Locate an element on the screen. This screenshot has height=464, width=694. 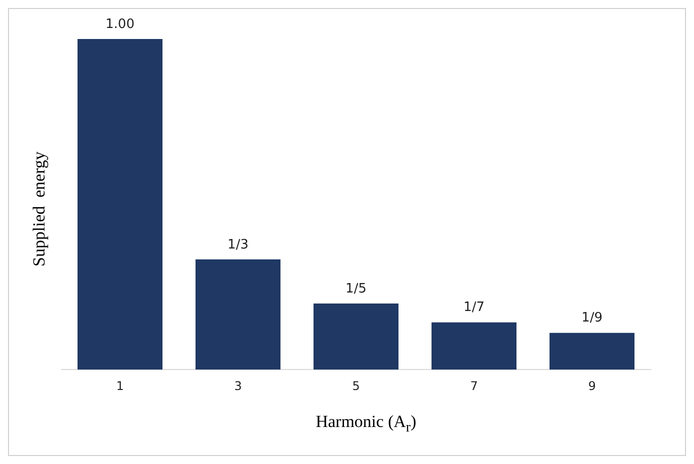
data-label: 1/7 is located at coordinates (474, 308).